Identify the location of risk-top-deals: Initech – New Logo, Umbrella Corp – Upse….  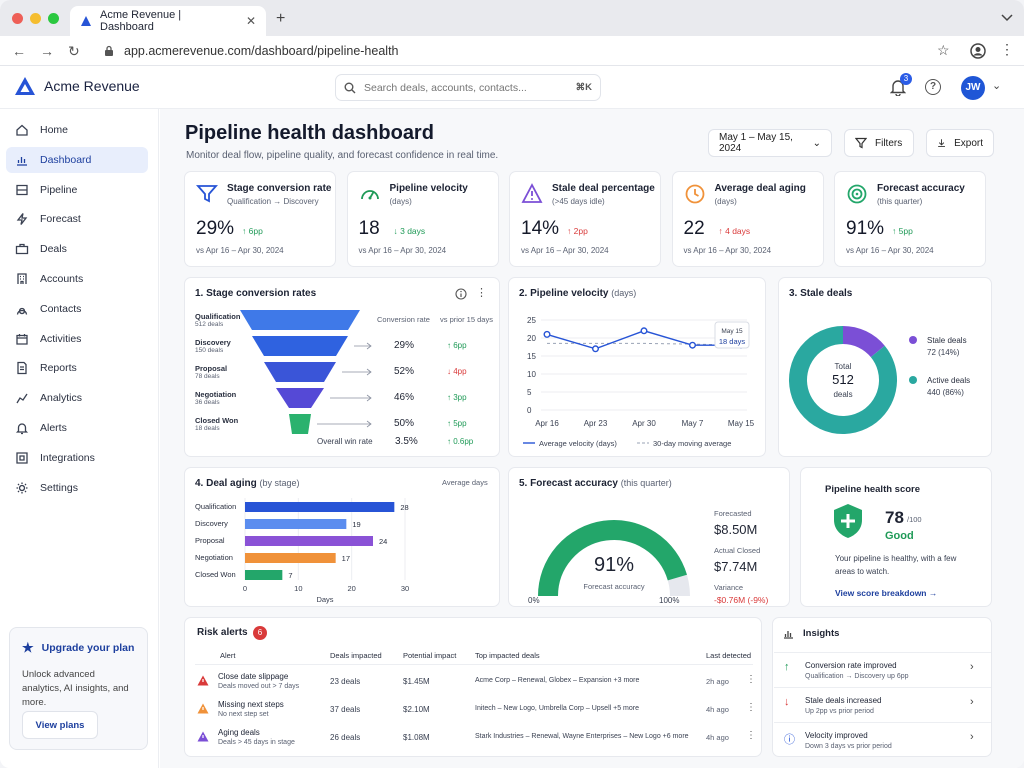
(557, 708).